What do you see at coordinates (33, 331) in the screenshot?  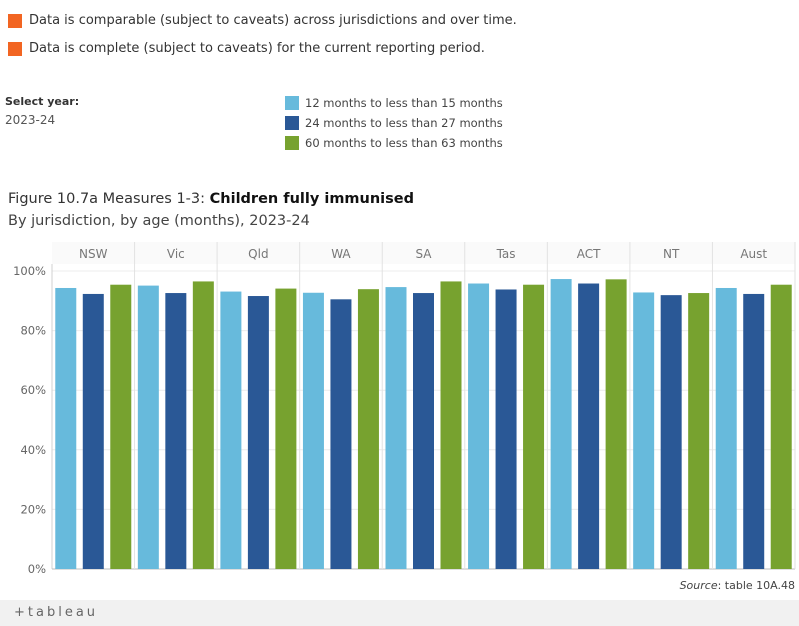 I see `y-tick-label: 80%` at bounding box center [33, 331].